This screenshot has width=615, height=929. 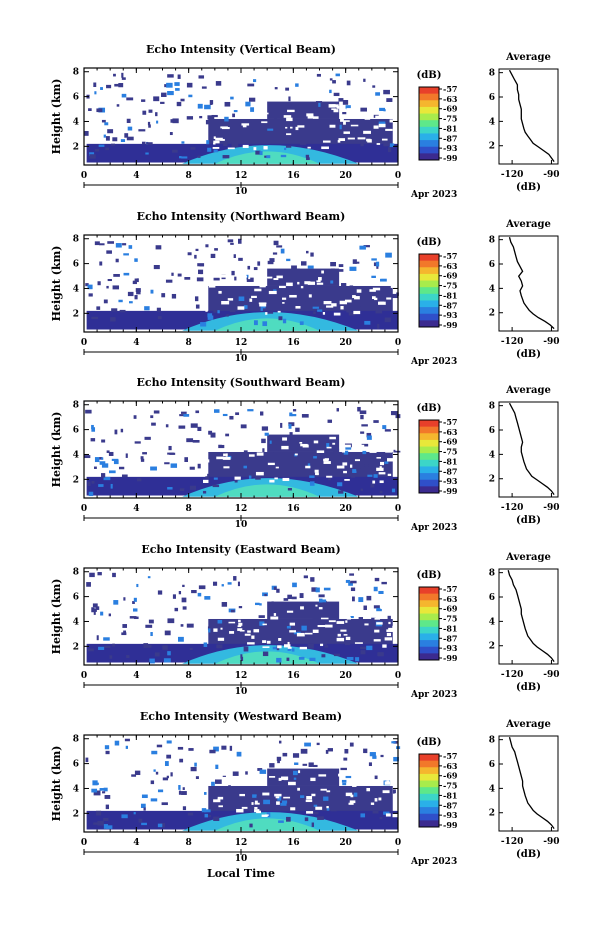 What do you see at coordinates (84, 843) in the screenshot?
I see `x-tick-label: 0` at bounding box center [84, 843].